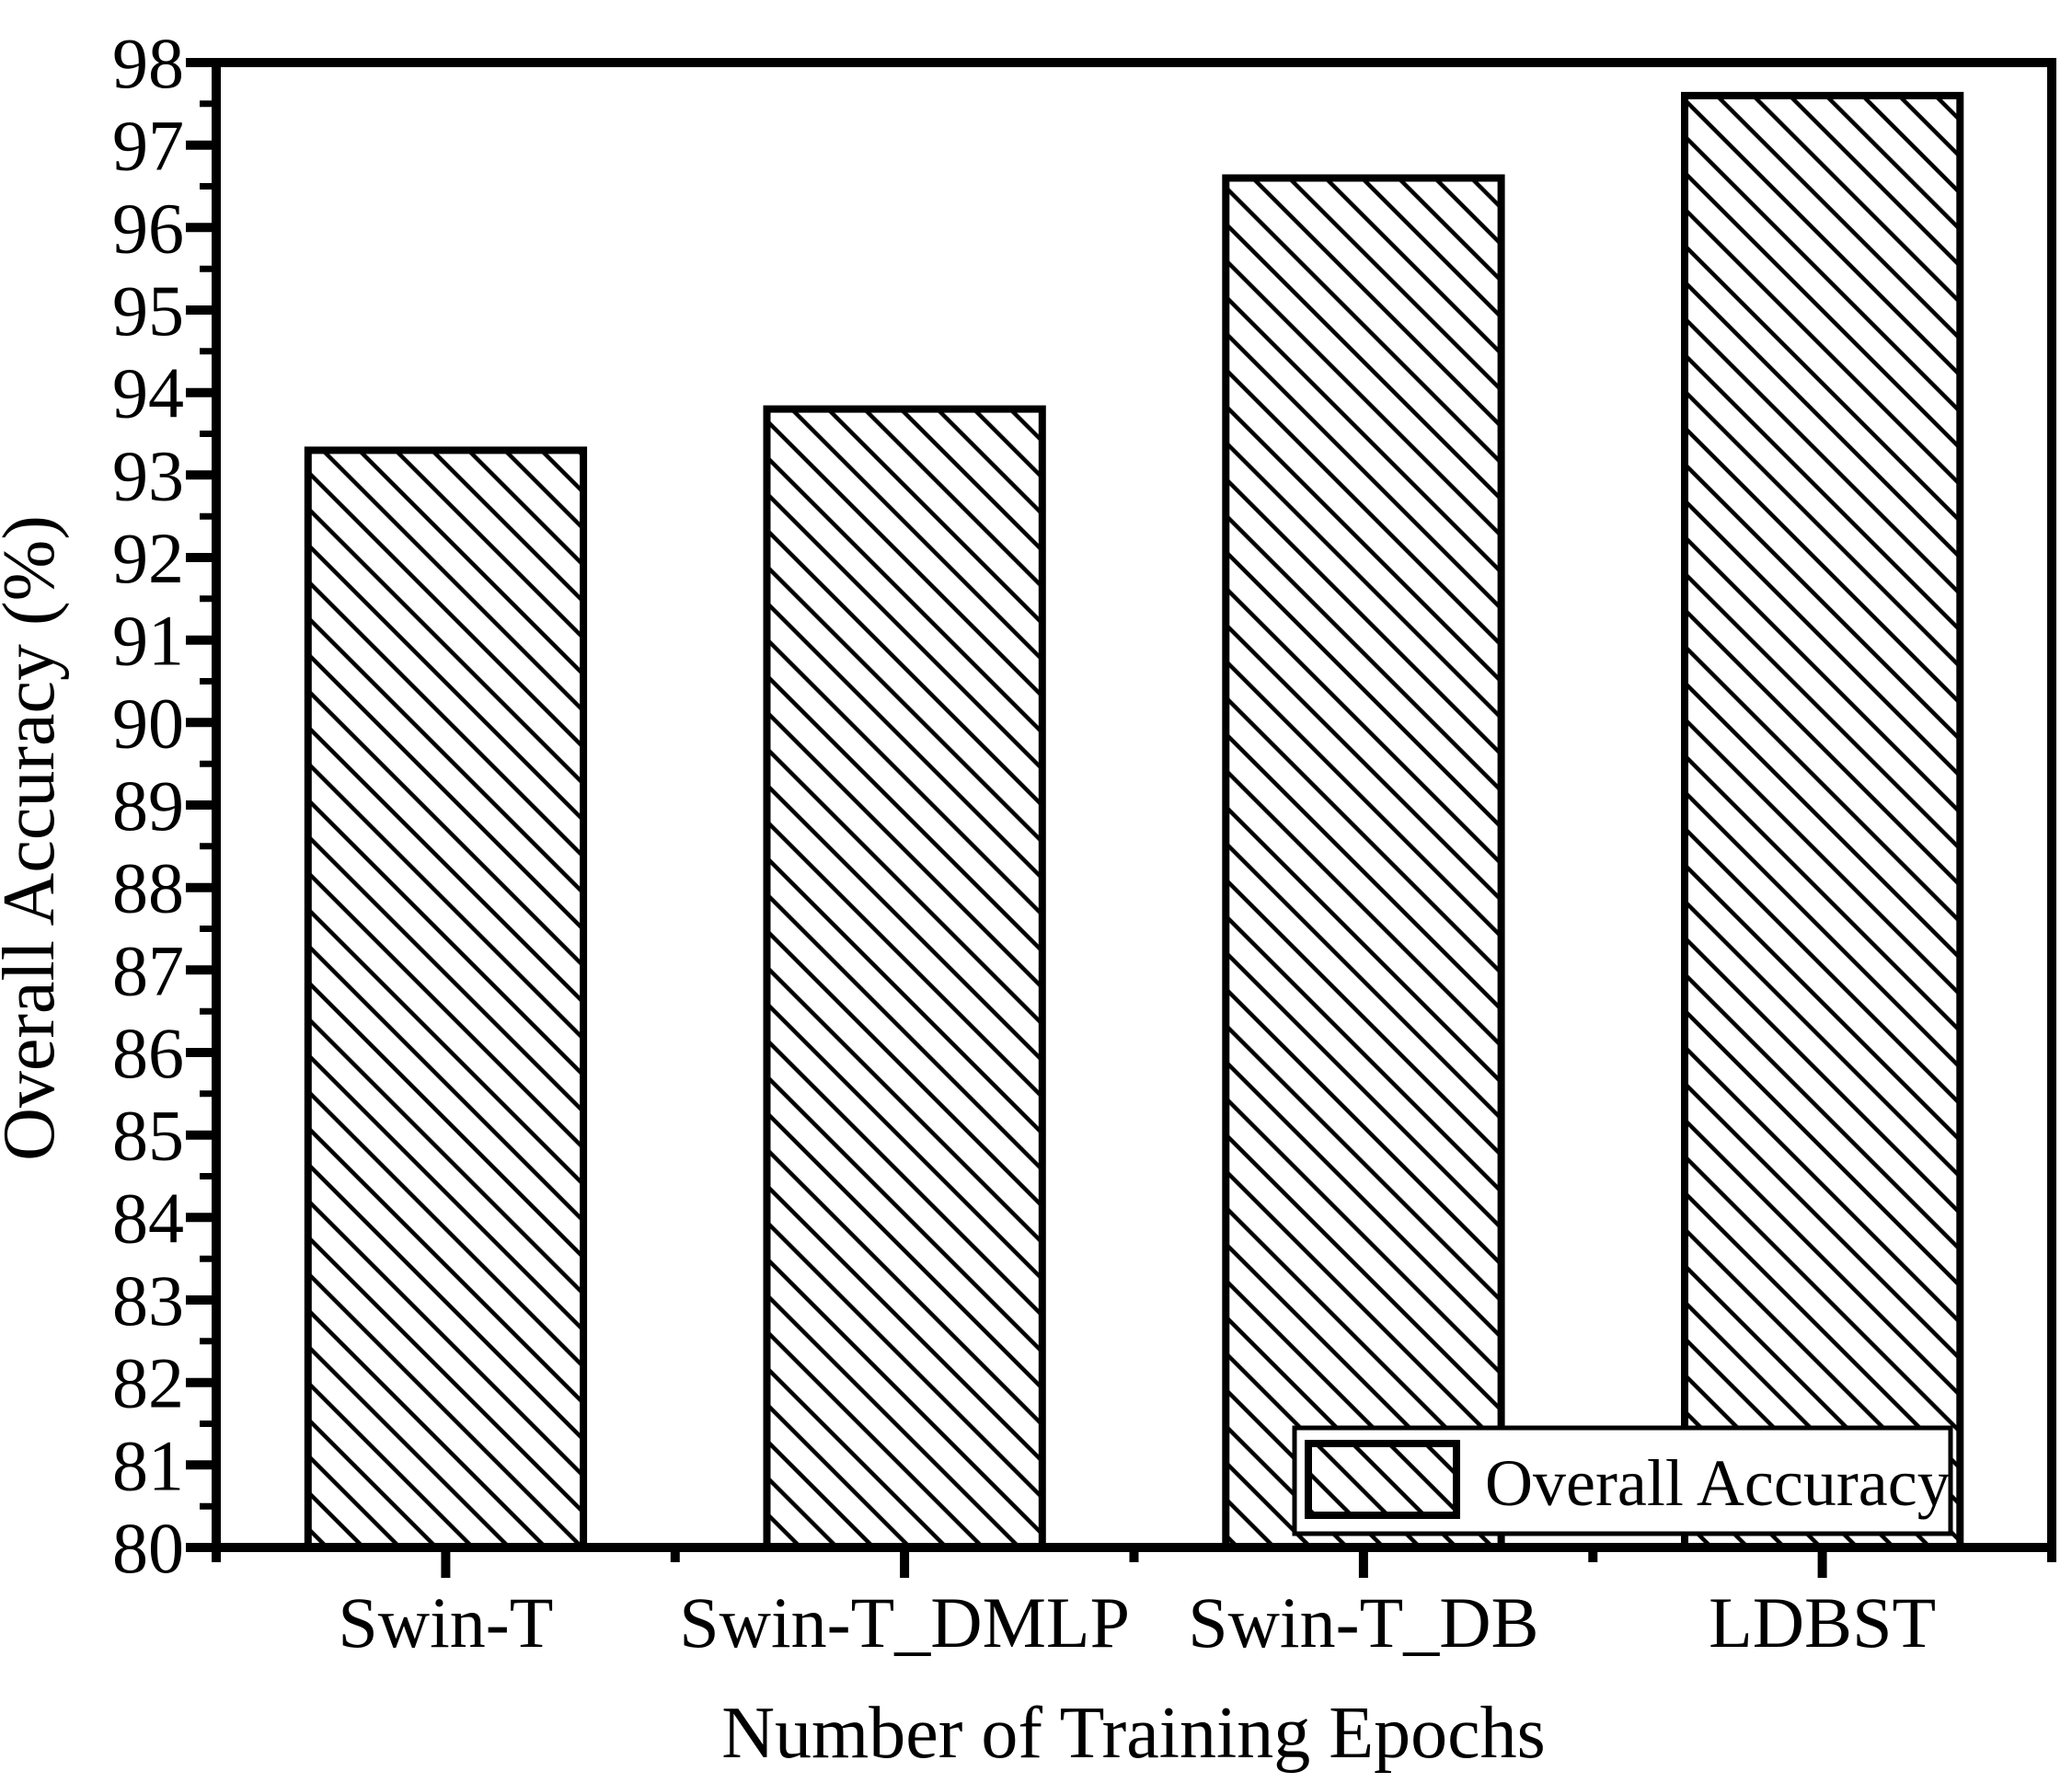 This screenshot has height=1783, width=2072. I want to click on y-tick-label-95: 95, so click(148, 310).